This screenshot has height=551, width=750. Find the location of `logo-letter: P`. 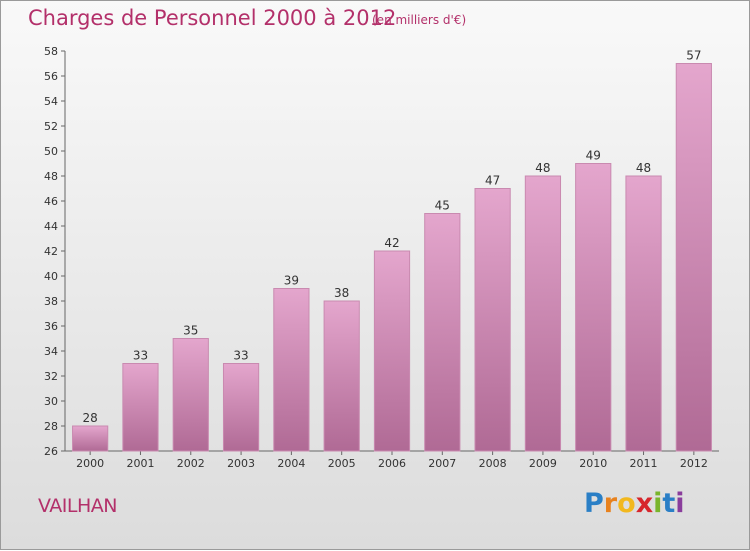

logo-letter: P is located at coordinates (594, 503).